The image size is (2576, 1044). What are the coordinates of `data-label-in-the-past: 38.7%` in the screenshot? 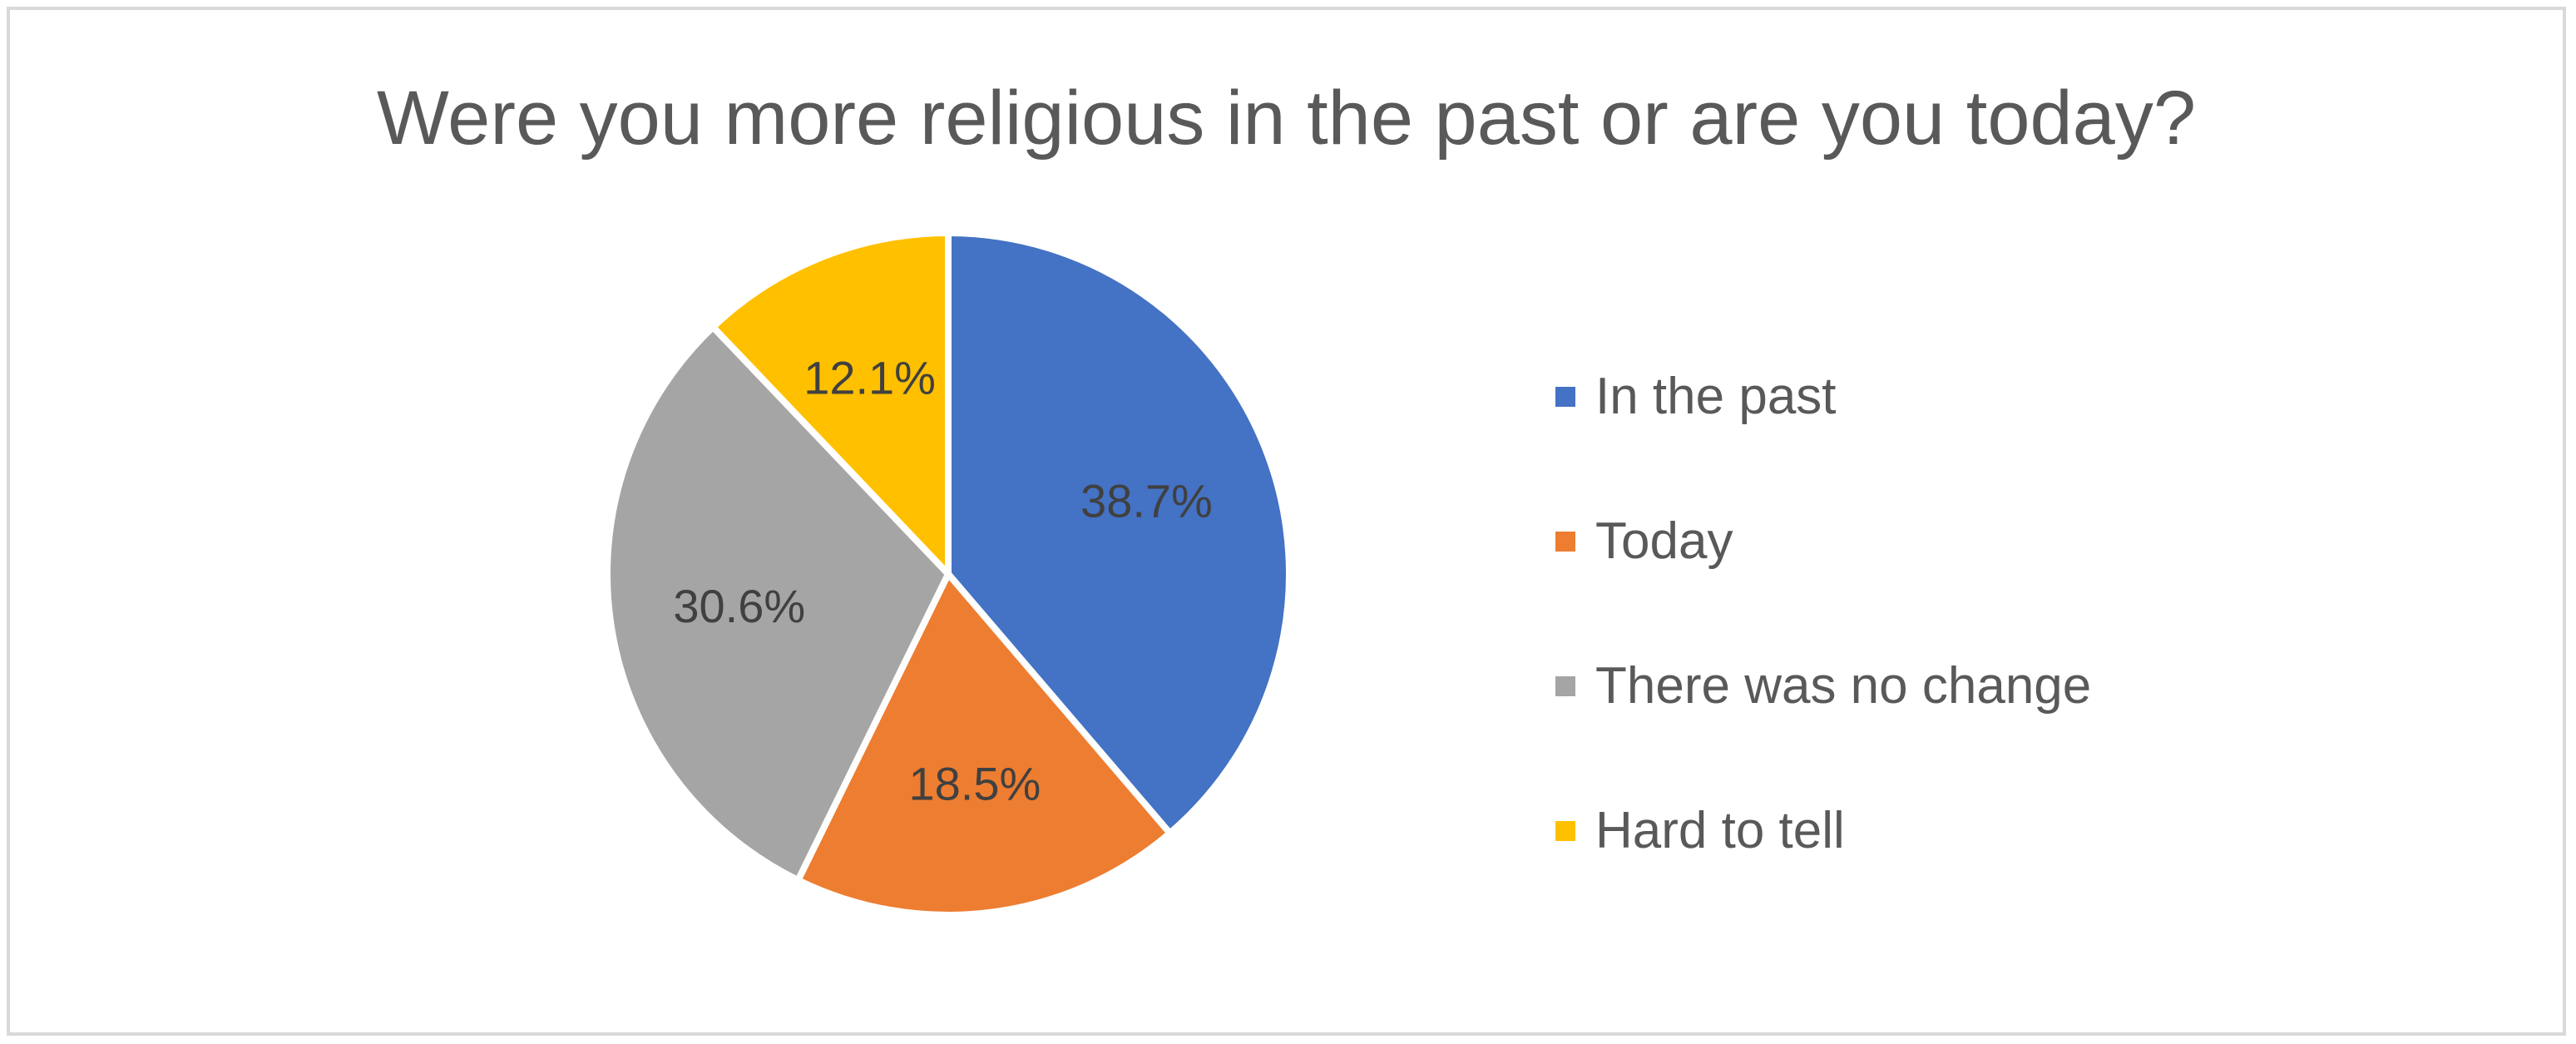 It's located at (1146, 501).